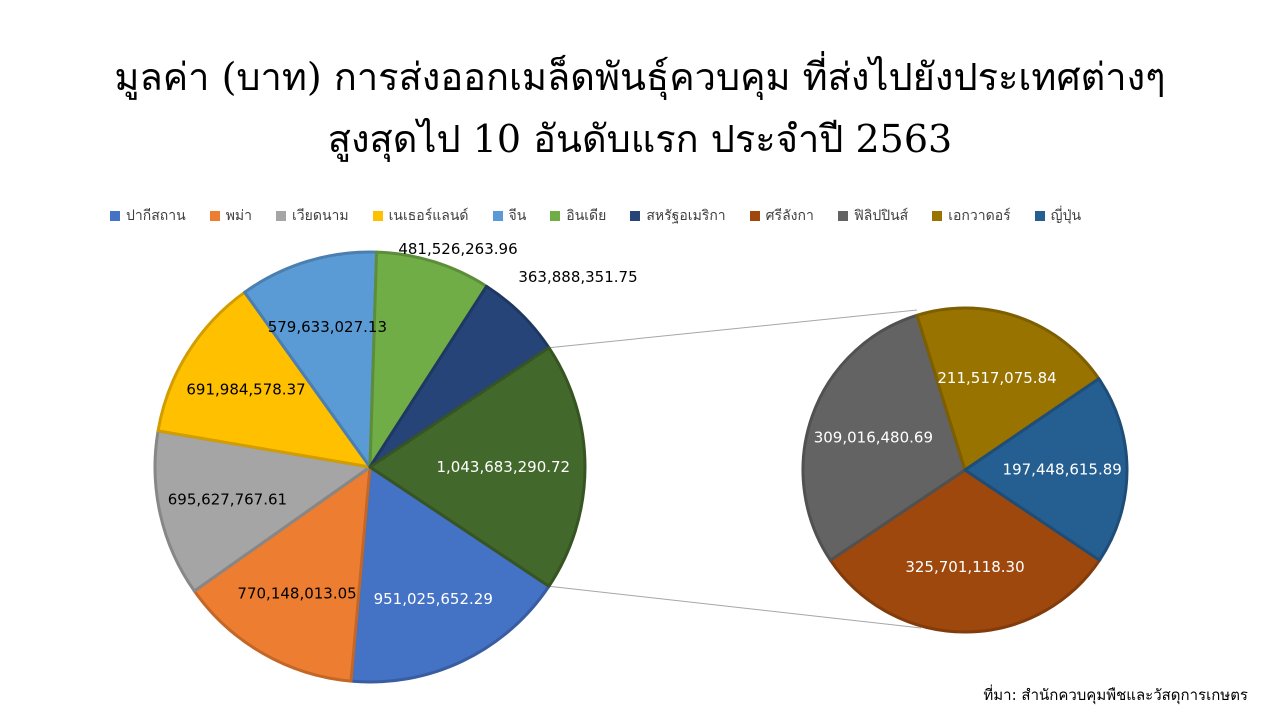 This screenshot has height=720, width=1280. What do you see at coordinates (996, 378) in the screenshot?
I see `data-label: 211,517,075.84` at bounding box center [996, 378].